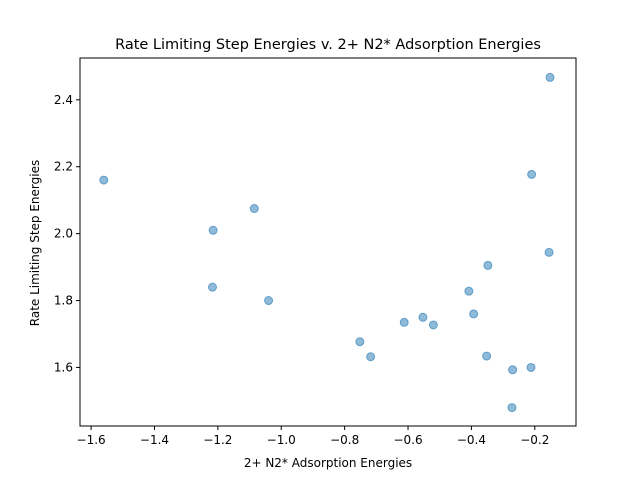  Describe the element at coordinates (63, 301) in the screenshot. I see `y-tick-label: 1.8` at that location.